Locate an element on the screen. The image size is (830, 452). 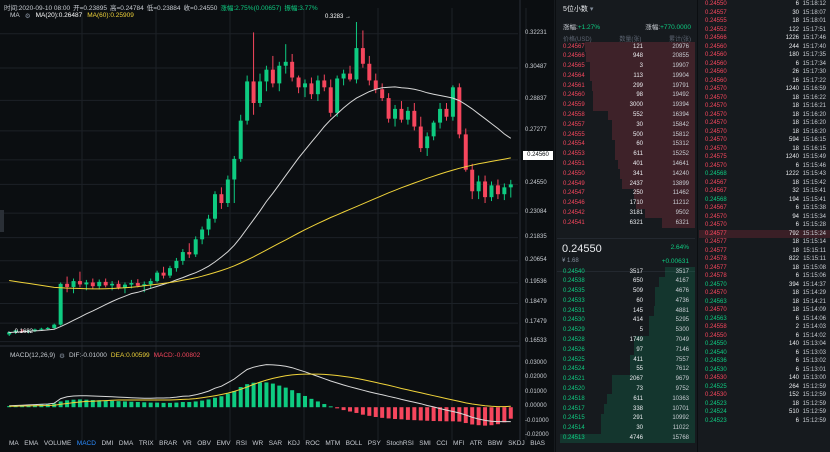
trade-row: 0.24570 1240 15:16:59 is located at coordinates (764, 89).